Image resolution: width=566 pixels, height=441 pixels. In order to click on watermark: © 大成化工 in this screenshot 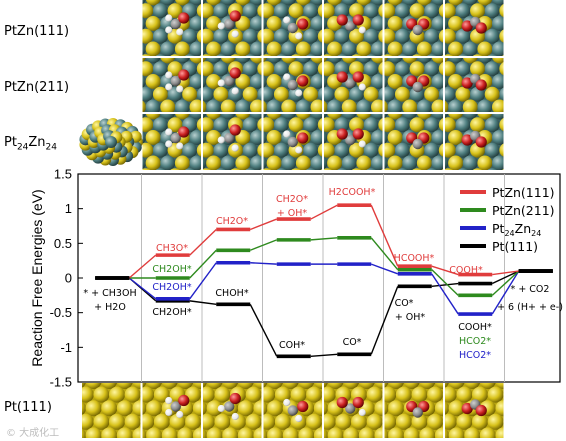, I will do `click(33, 433)`.